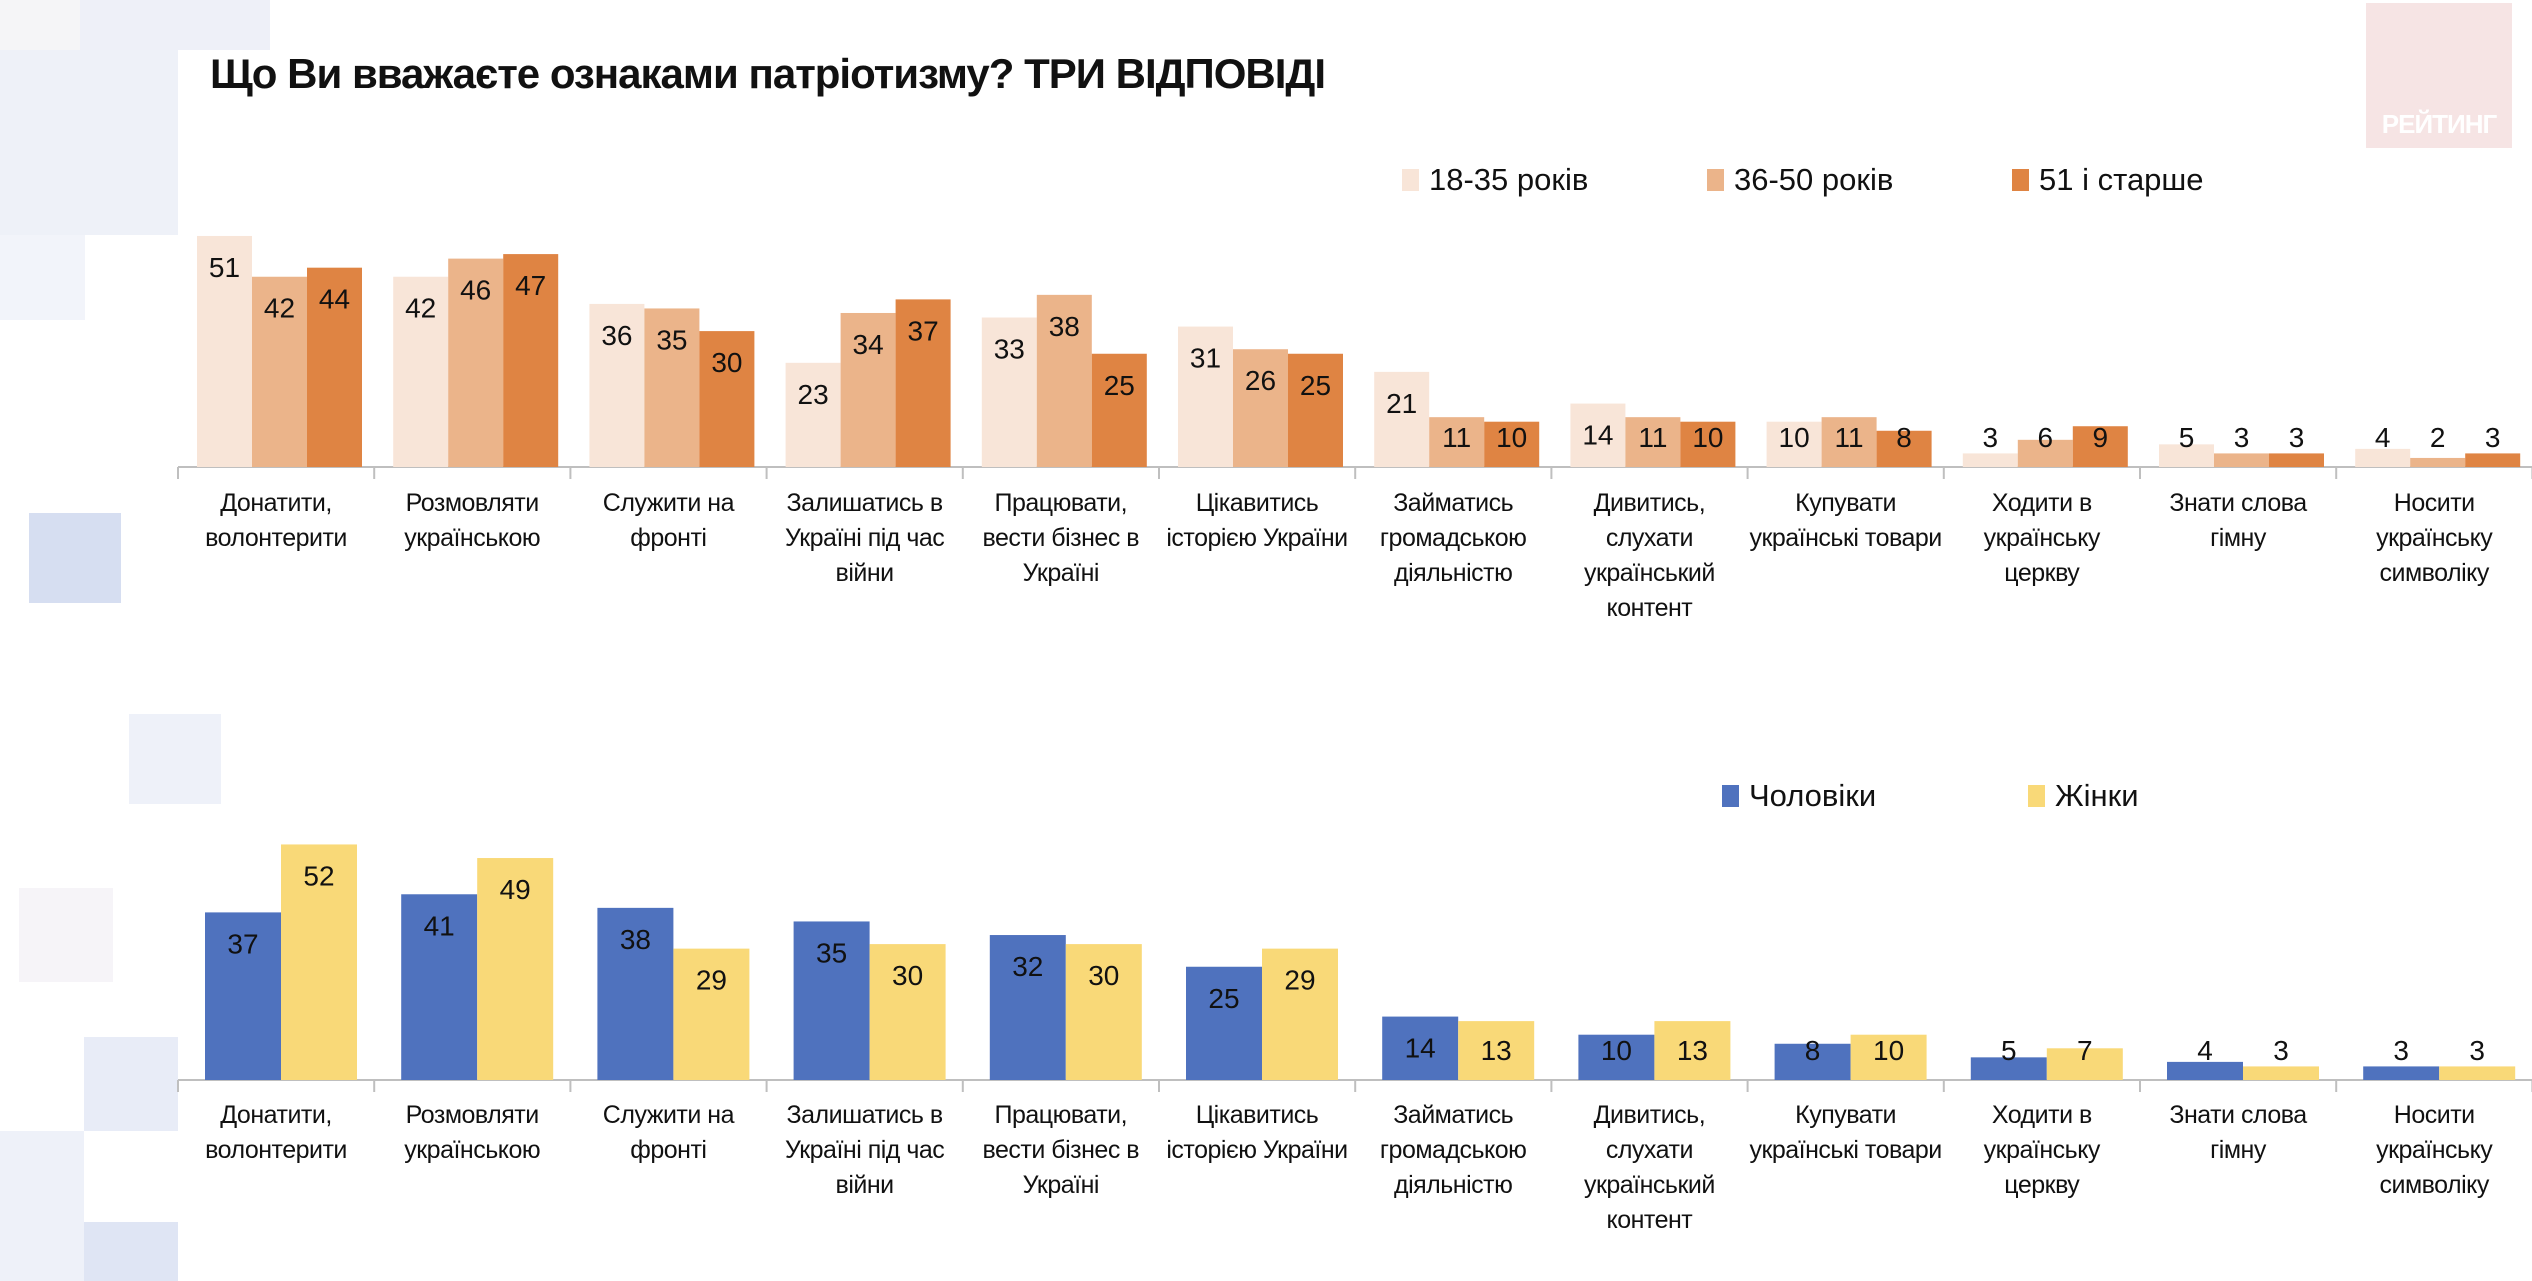 The image size is (2532, 1281). Describe the element at coordinates (1509, 179) in the screenshot. I see `legend-label: 18-35 років` at that location.